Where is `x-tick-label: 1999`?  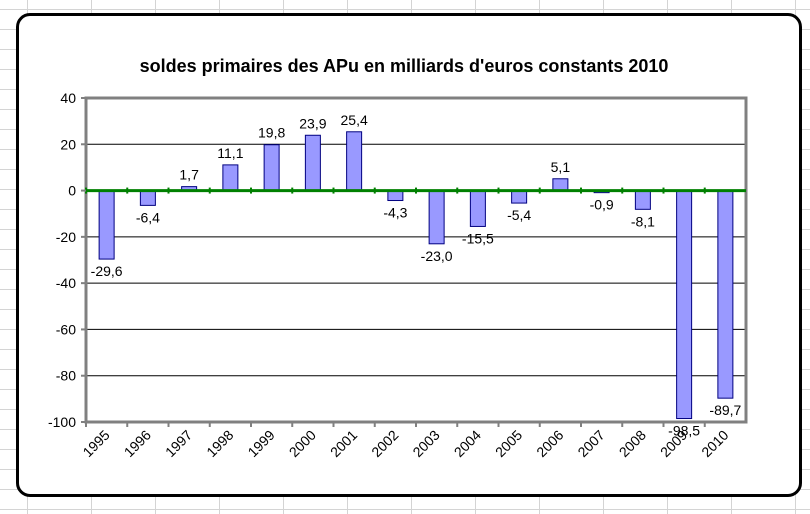
x-tick-label: 1999 is located at coordinates (260, 443).